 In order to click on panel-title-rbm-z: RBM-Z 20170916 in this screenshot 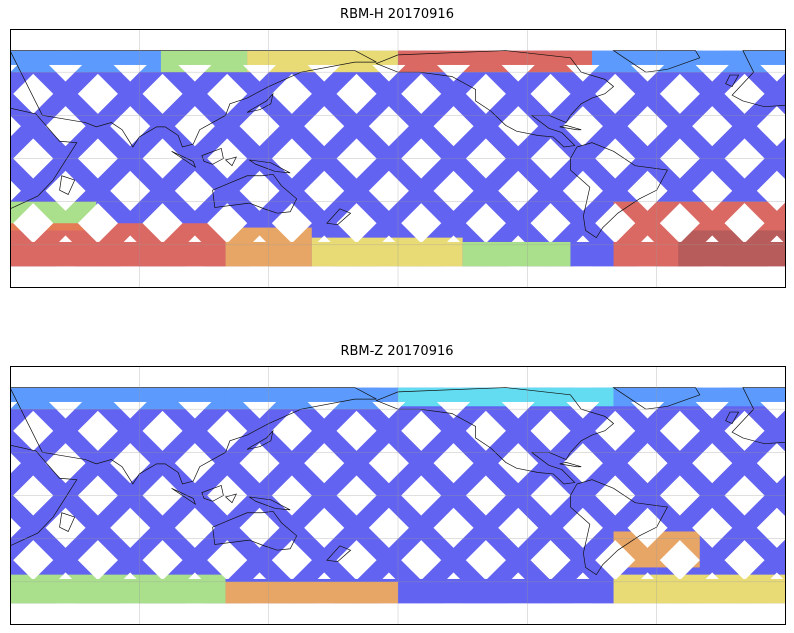, I will do `click(397, 351)`.